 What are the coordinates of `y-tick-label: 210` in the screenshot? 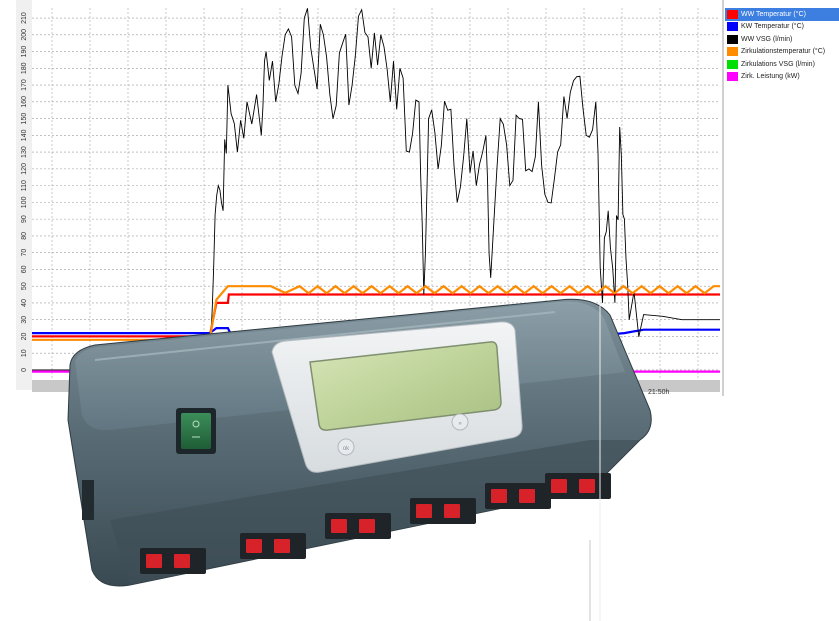 It's located at (24, 18).